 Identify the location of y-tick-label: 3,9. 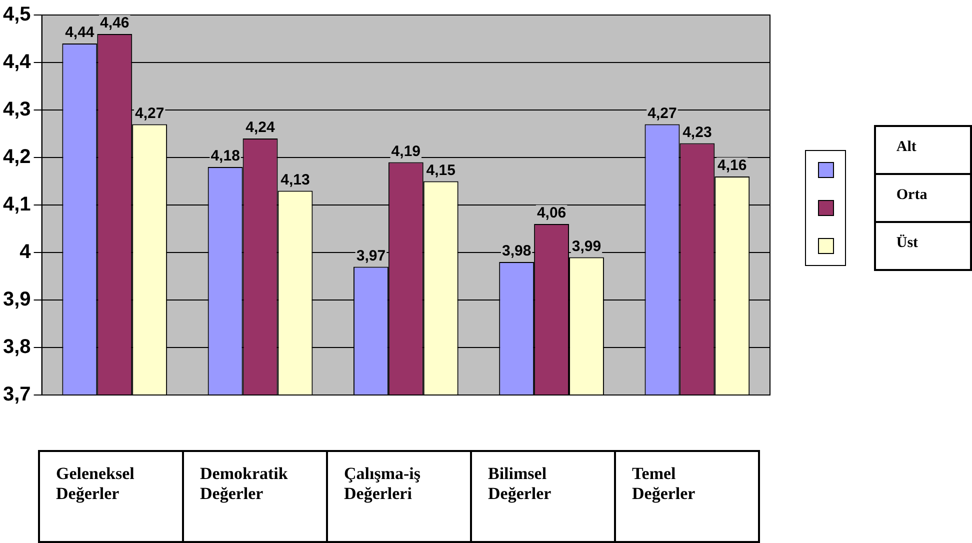
(16, 299).